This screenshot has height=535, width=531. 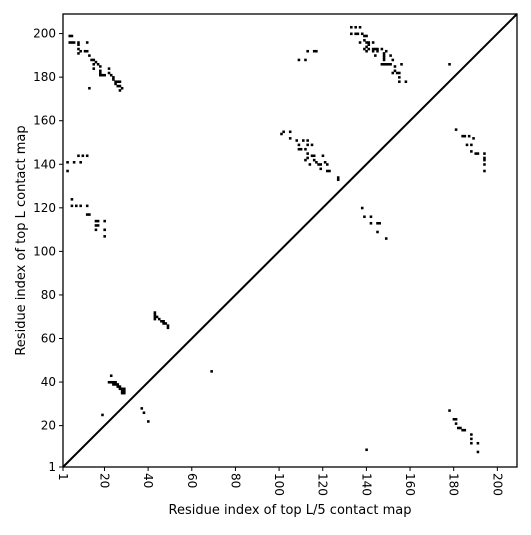 What do you see at coordinates (48, 426) in the screenshot?
I see `y-tick-label: 20` at bounding box center [48, 426].